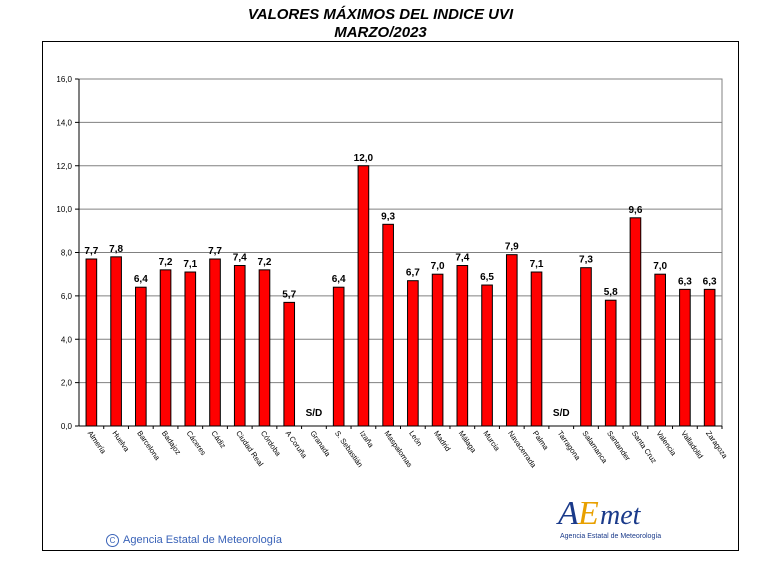 This screenshot has width=761, height=567. What do you see at coordinates (567, 513) in the screenshot?
I see `aemet-logo-letter-a: A` at bounding box center [567, 513].